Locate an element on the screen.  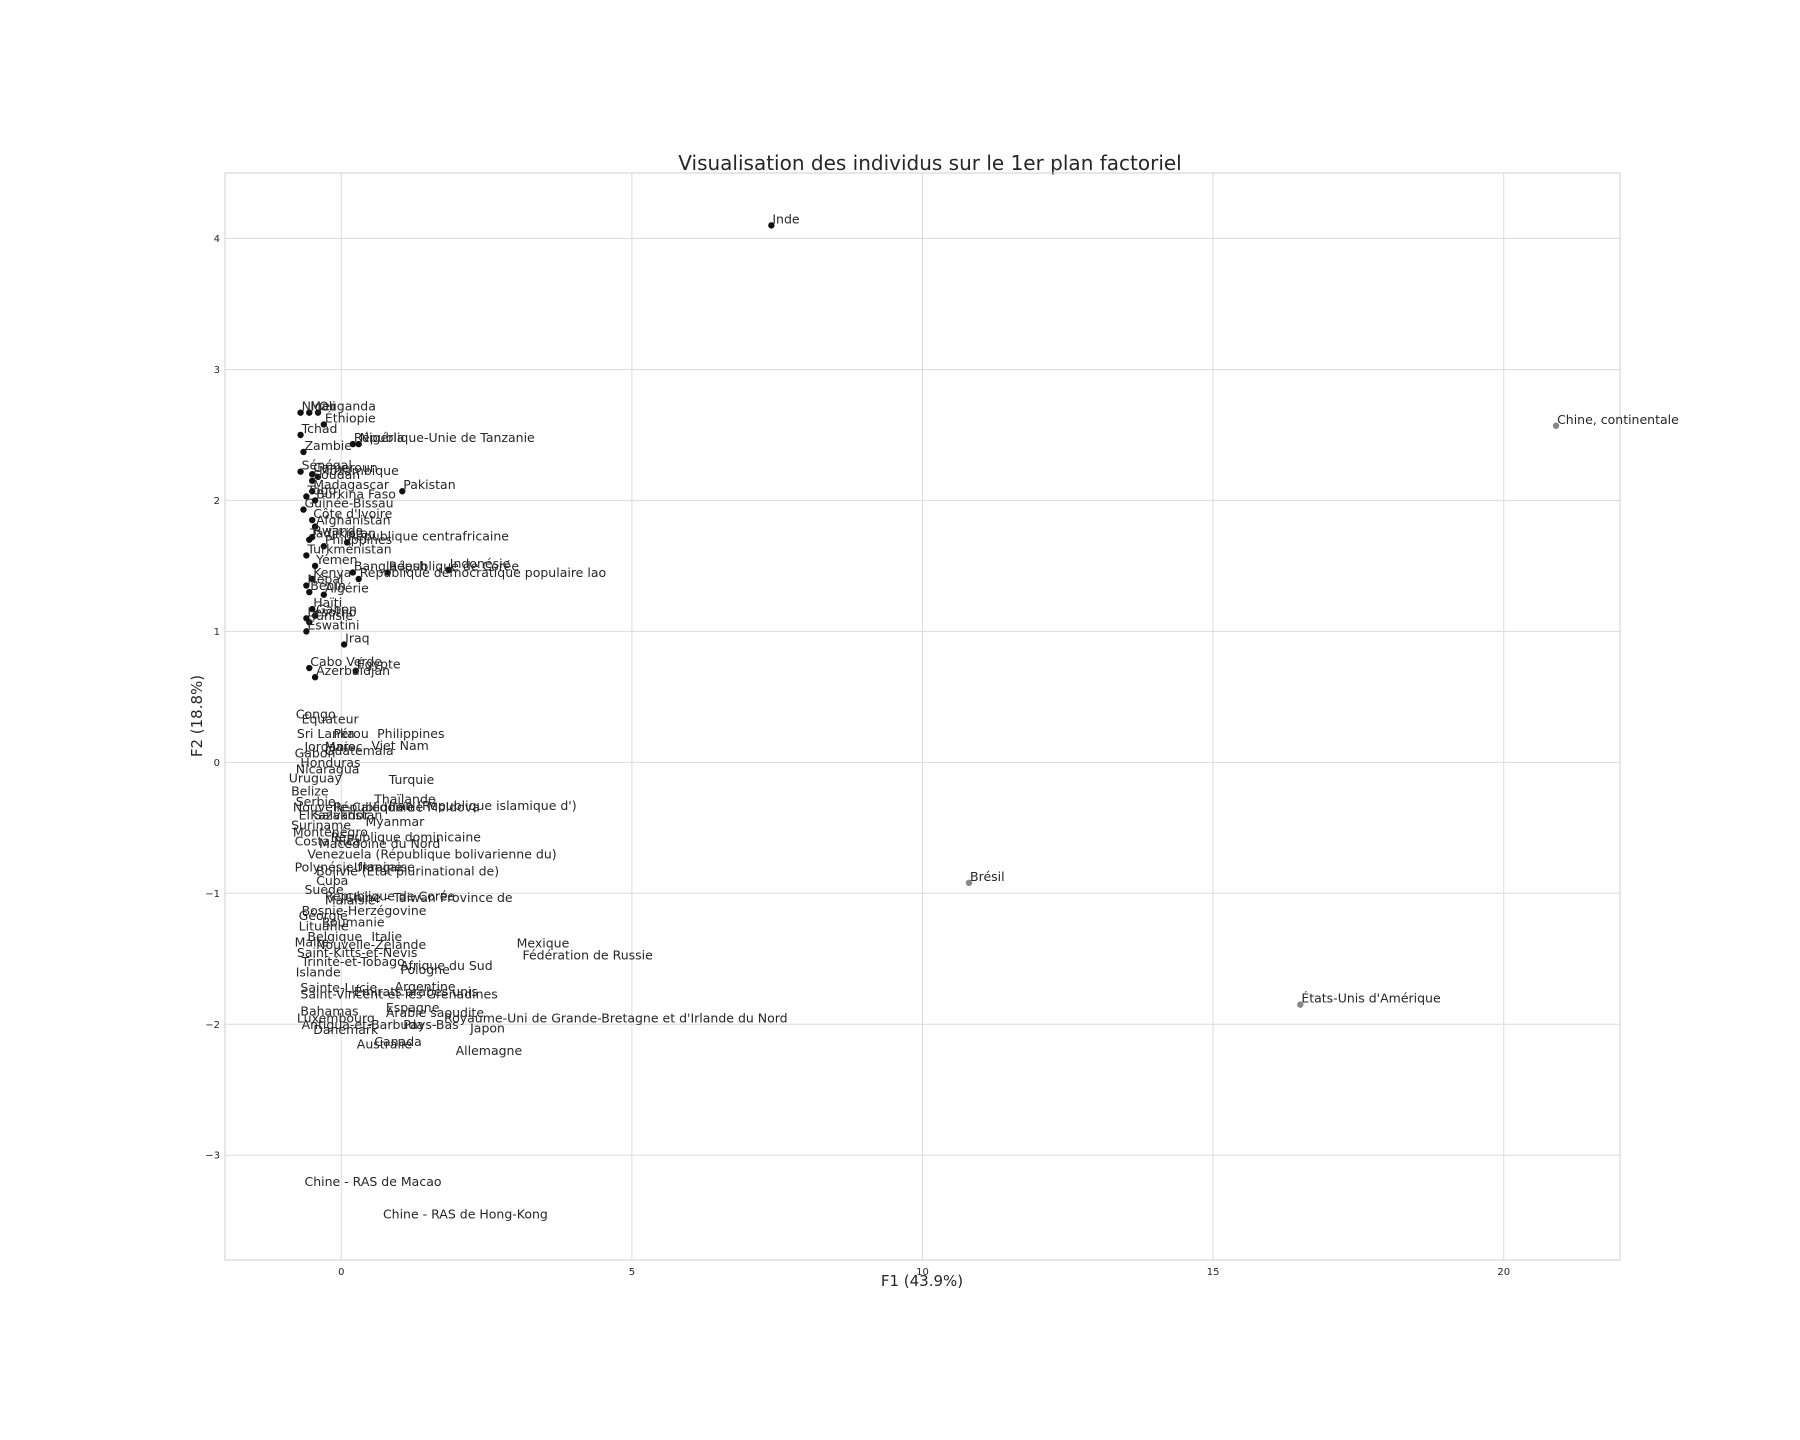
point-label: Japon is located at coordinates (487, 1028).